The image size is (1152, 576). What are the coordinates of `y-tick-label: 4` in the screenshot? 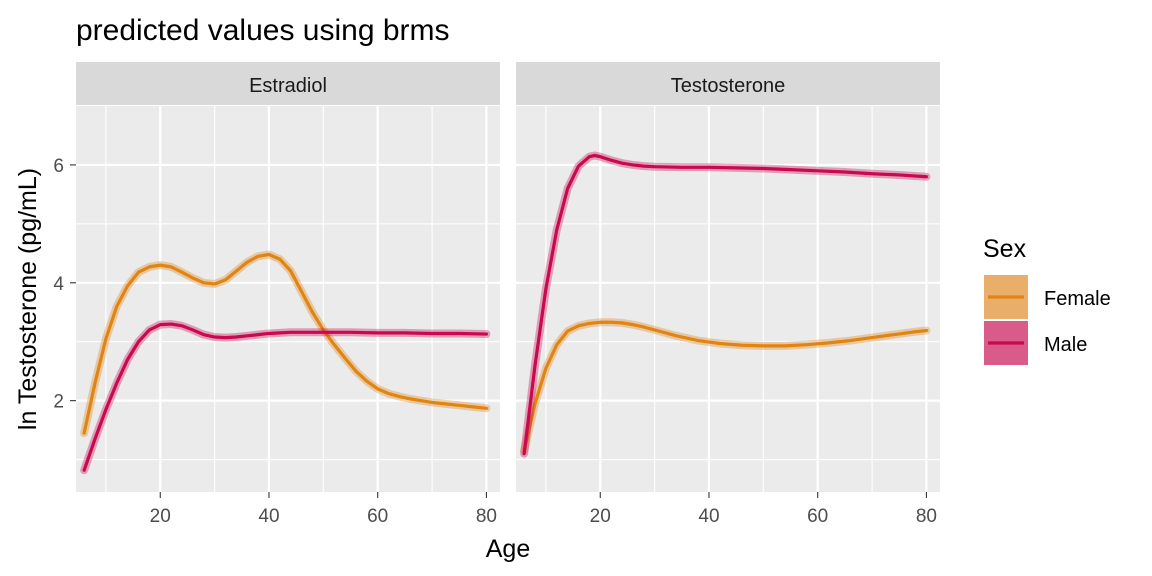 It's located at (58, 284).